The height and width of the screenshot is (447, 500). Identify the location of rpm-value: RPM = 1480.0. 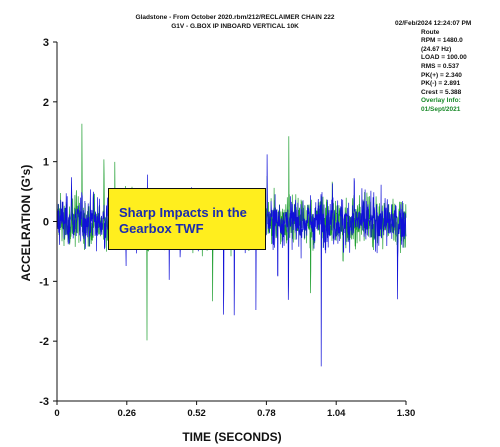
(442, 41).